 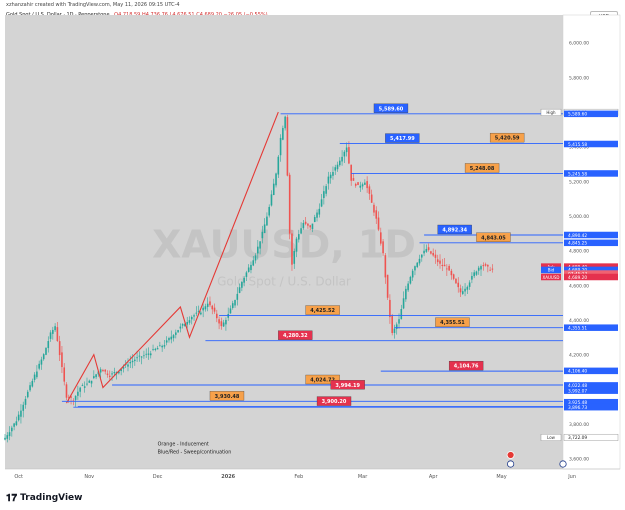 What do you see at coordinates (579, 182) in the screenshot?
I see `y-tick-label: 5,200.00` at bounding box center [579, 182].